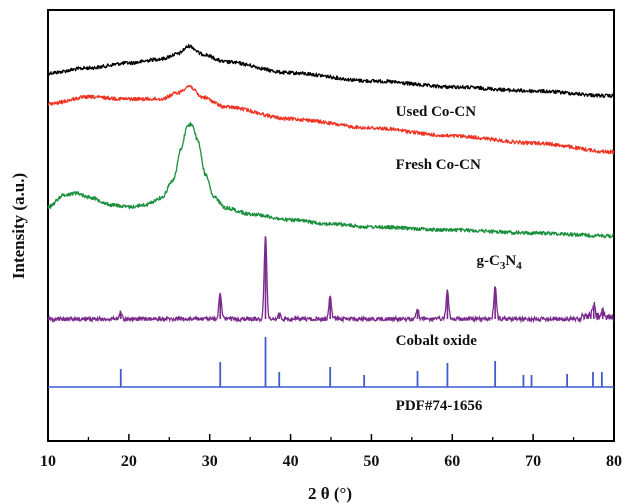  I want to click on x-tick-label: 60, so click(452, 461).